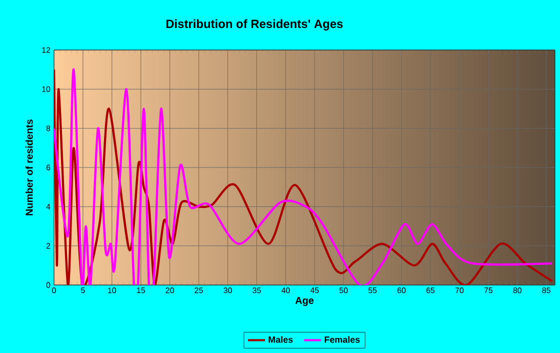  I want to click on y-axis-title: Number of residents, so click(29, 167).